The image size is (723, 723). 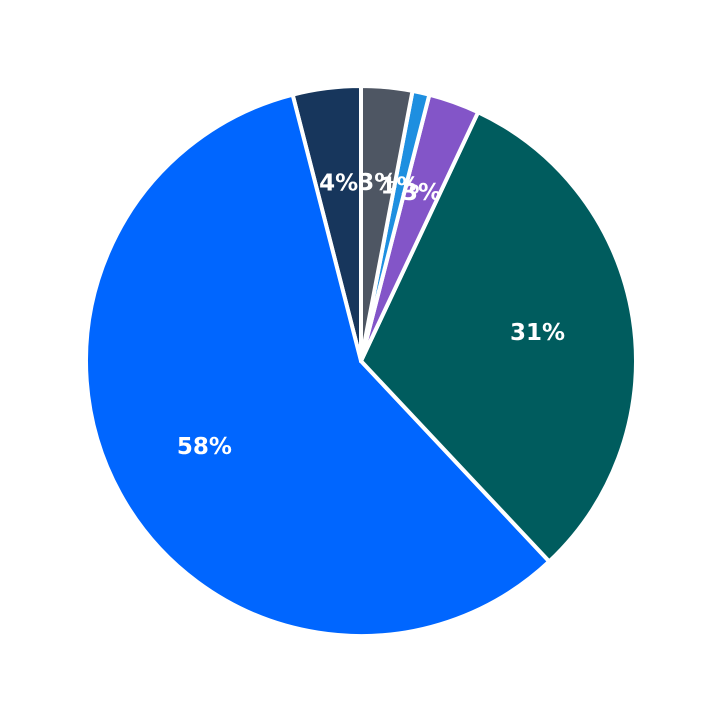 I want to click on pie-slice-gray-slice, so click(x=387, y=223).